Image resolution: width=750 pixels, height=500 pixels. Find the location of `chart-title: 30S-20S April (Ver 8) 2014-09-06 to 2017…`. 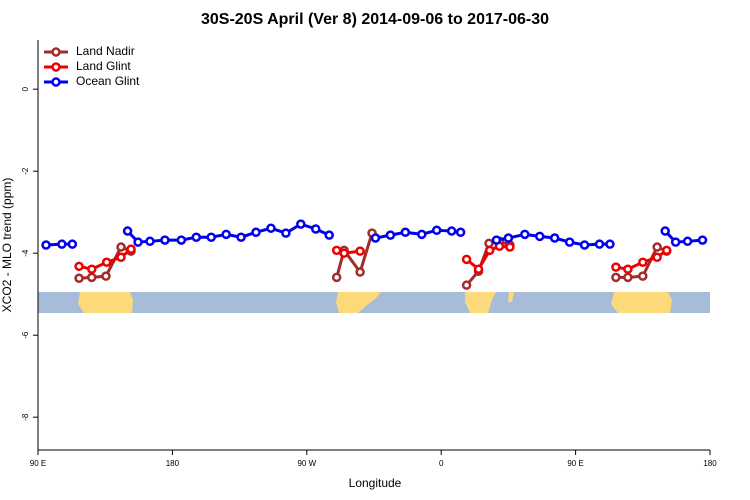

chart-title: 30S-20S April (Ver 8) 2014-09-06 to 2017… is located at coordinates (375, 19).